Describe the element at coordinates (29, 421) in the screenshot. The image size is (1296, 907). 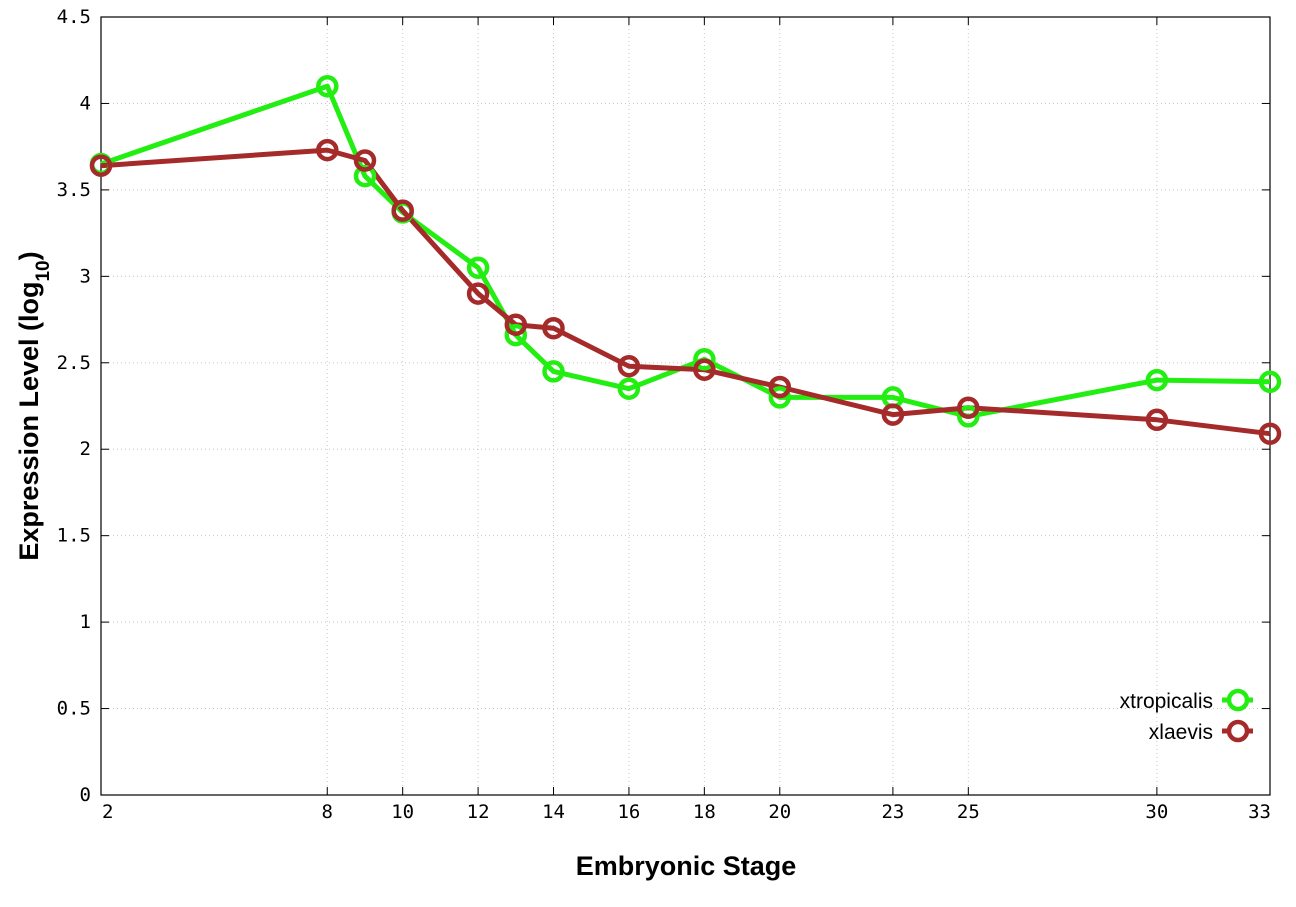
I see `y-axis-title-main: Expression Level (log` at that location.